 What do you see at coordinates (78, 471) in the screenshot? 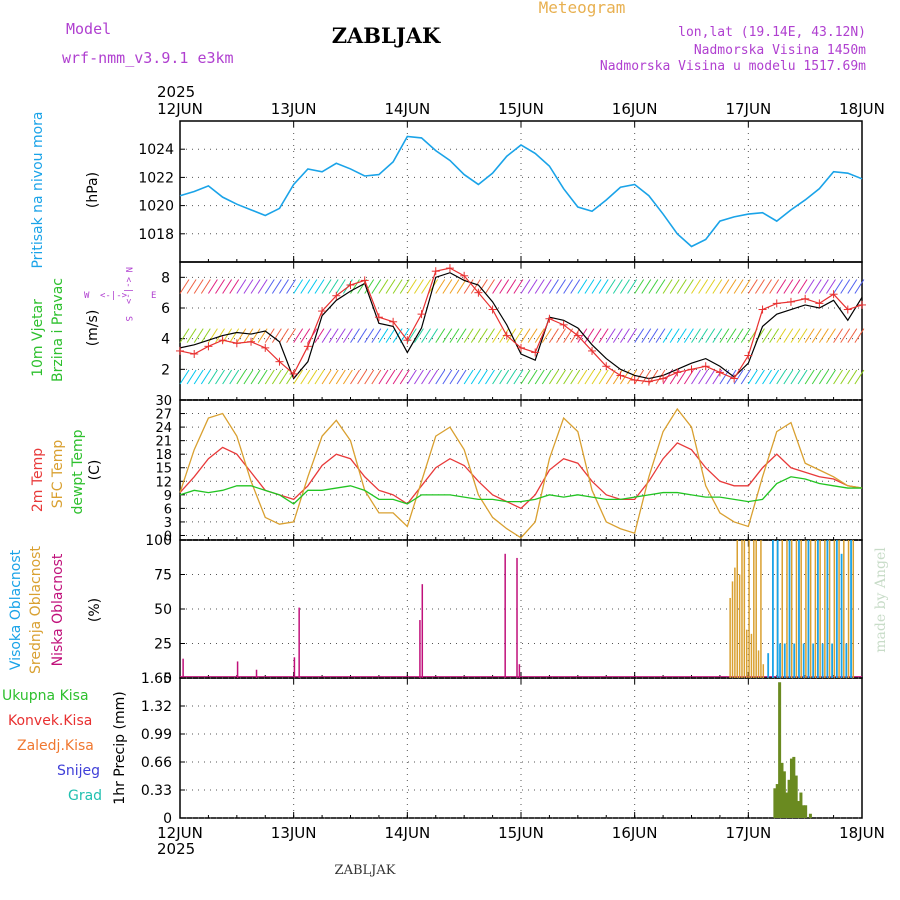
I see `temp-dew-label: dewpt Temp` at bounding box center [78, 471].